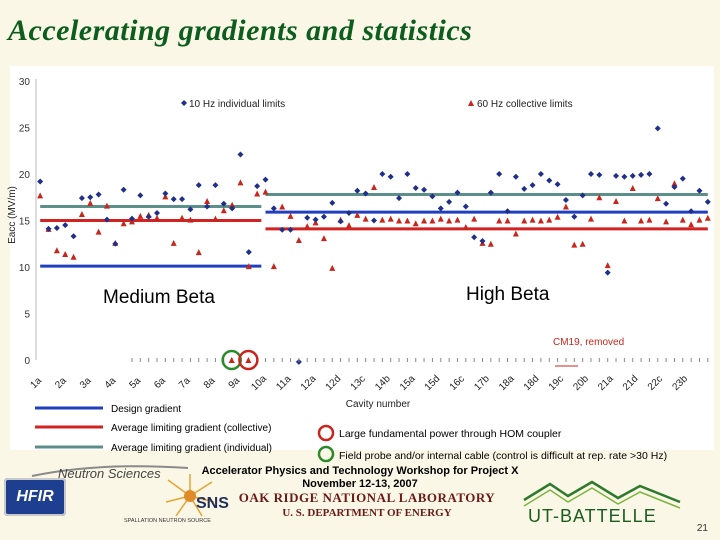  Describe the element at coordinates (27, 361) in the screenshot. I see `y-tick-label: 0` at that location.